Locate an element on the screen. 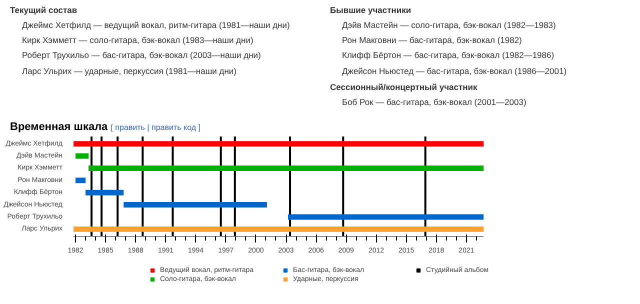 Image resolution: width=640 pixels, height=304 pixels. text: Джейсон Ньюстед — бас-гитара, бэк-вокал (1986—2001) is located at coordinates (455, 70).